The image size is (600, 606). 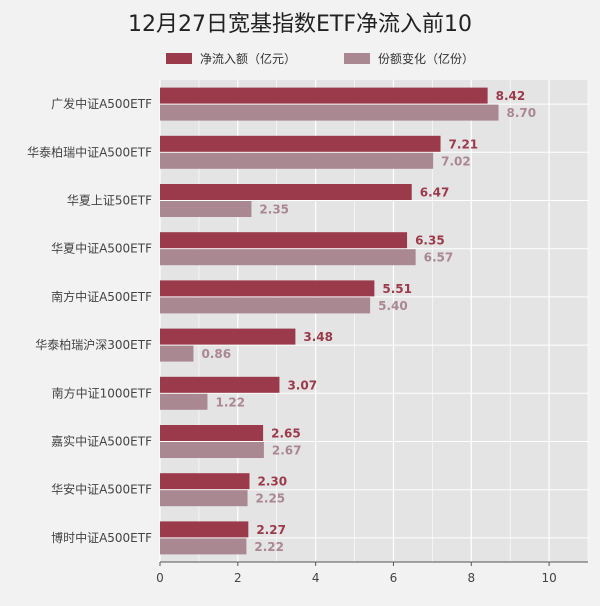 What do you see at coordinates (318, 337) in the screenshot?
I see `data-label-net-inflow: 3.48` at bounding box center [318, 337].